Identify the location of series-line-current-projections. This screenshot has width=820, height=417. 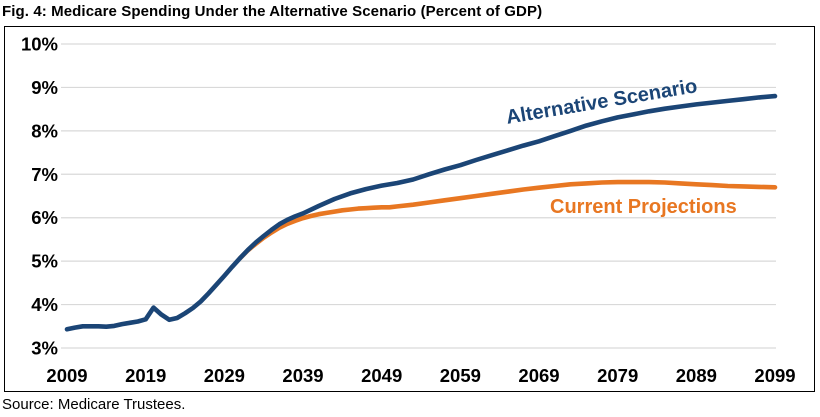
(507, 220).